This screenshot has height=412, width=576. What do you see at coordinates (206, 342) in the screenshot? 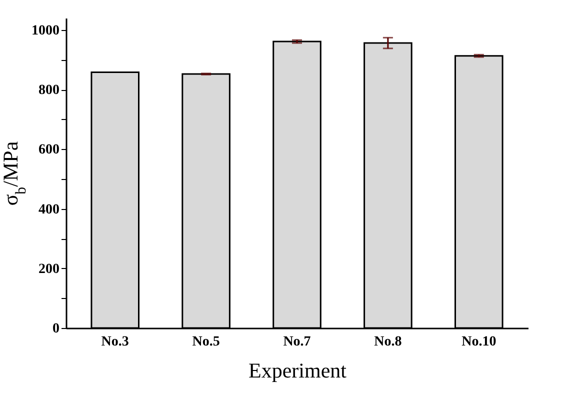
I see `x-tick-label: No.5` at bounding box center [206, 342].